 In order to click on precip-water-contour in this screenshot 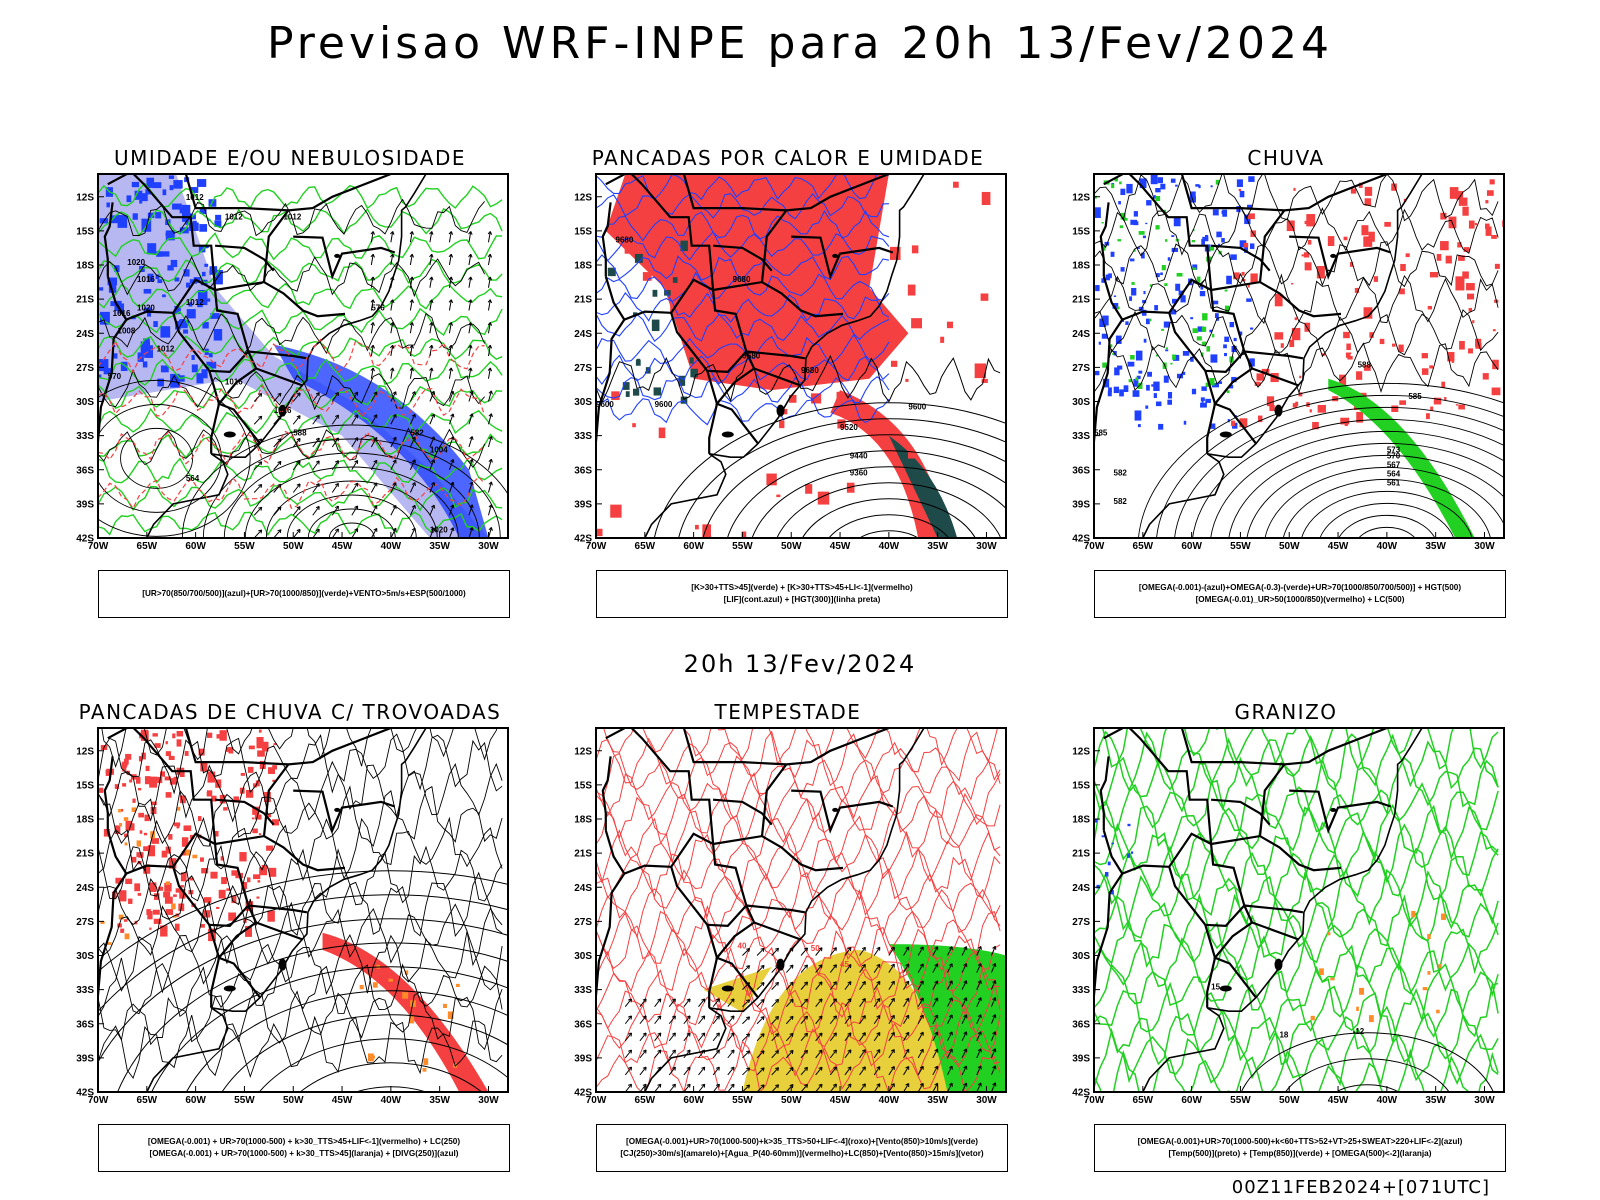, I will do `click(797, 747)`.